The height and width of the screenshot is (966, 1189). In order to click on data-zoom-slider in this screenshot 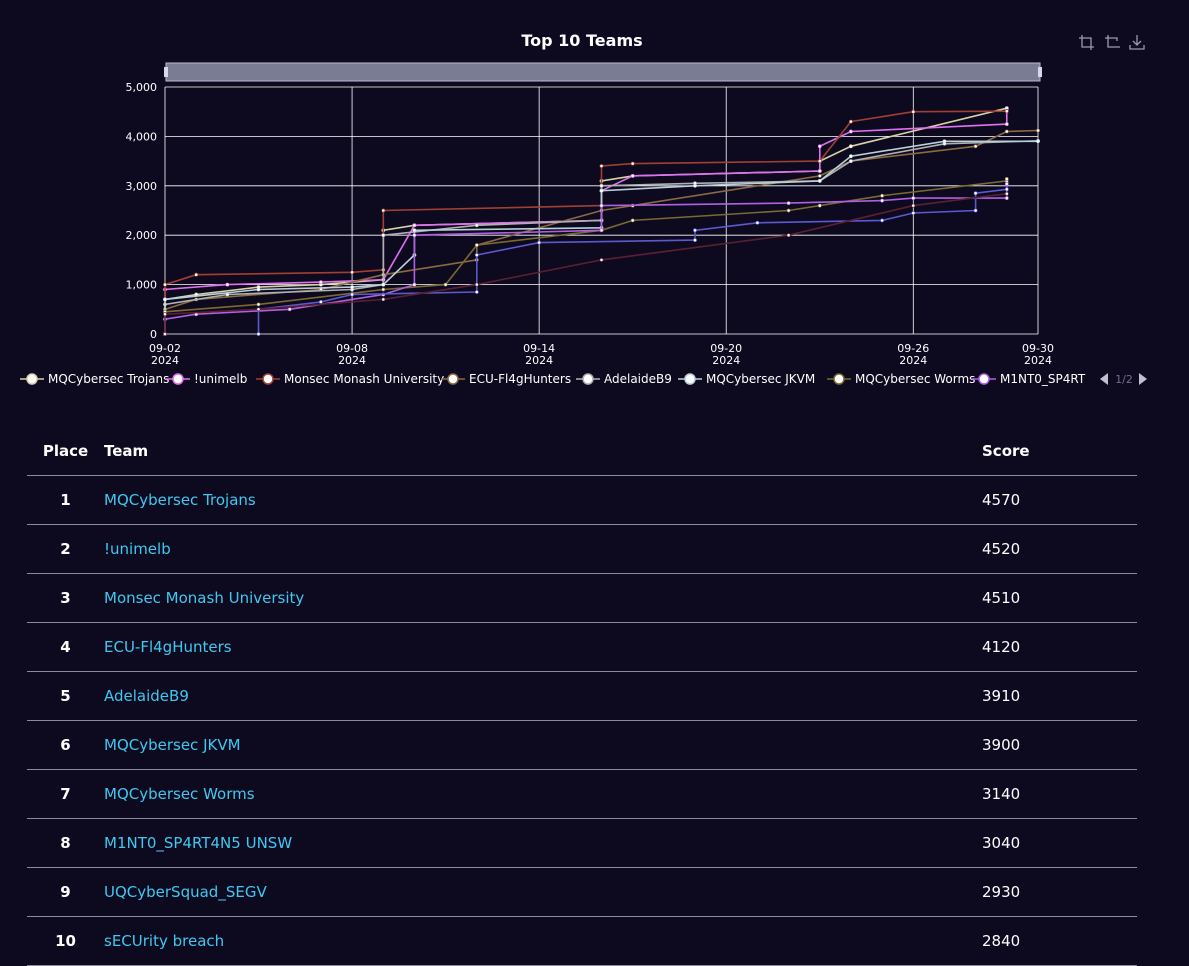, I will do `click(603, 72)`.